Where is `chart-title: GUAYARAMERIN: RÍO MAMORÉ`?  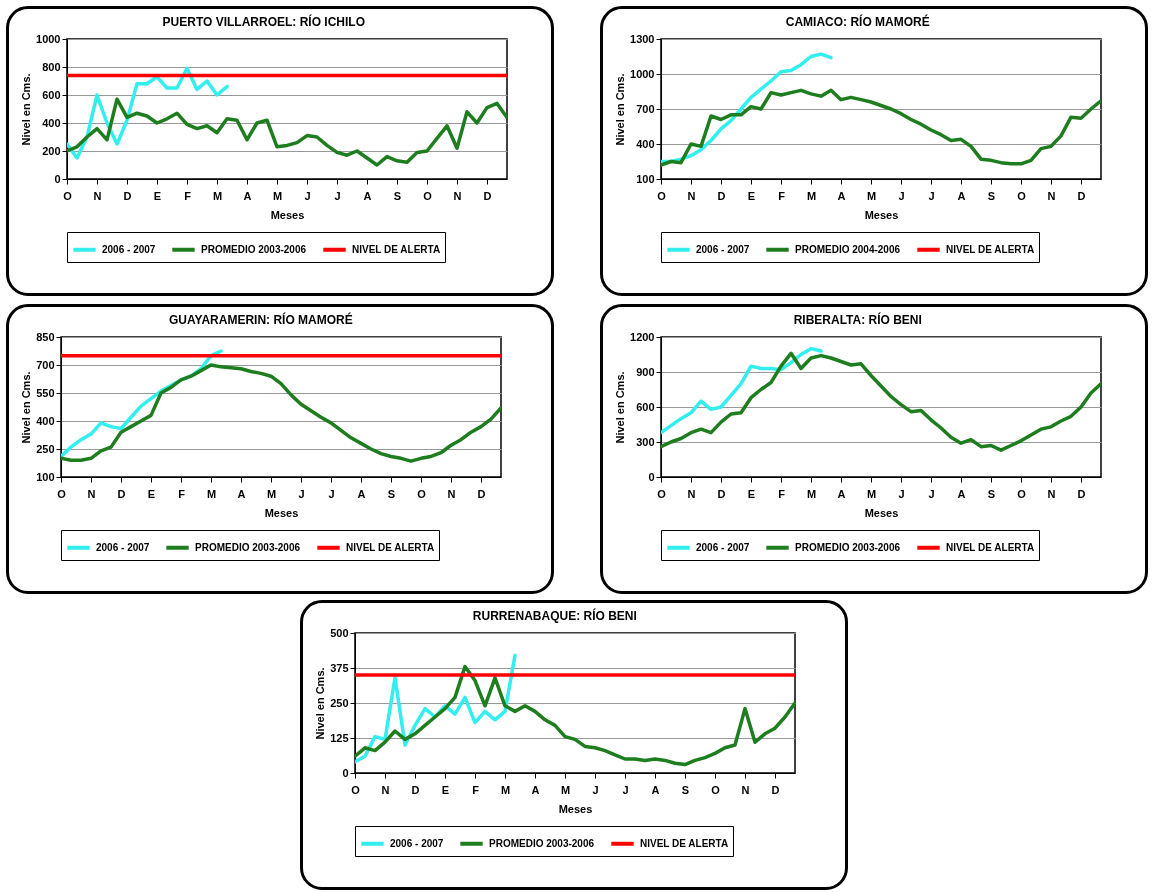 chart-title: GUAYARAMERIN: RÍO MAMORÉ is located at coordinates (260, 319).